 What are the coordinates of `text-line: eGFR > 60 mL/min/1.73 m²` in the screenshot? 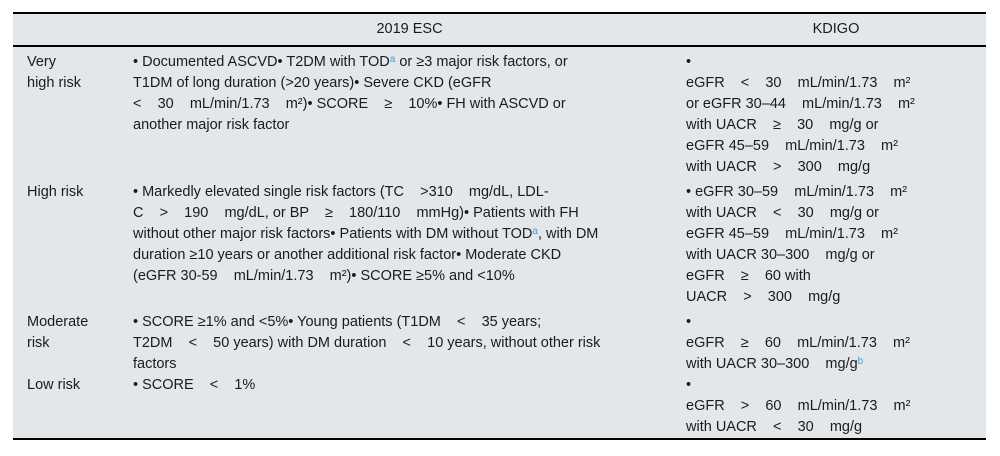 It's located at (834, 406).